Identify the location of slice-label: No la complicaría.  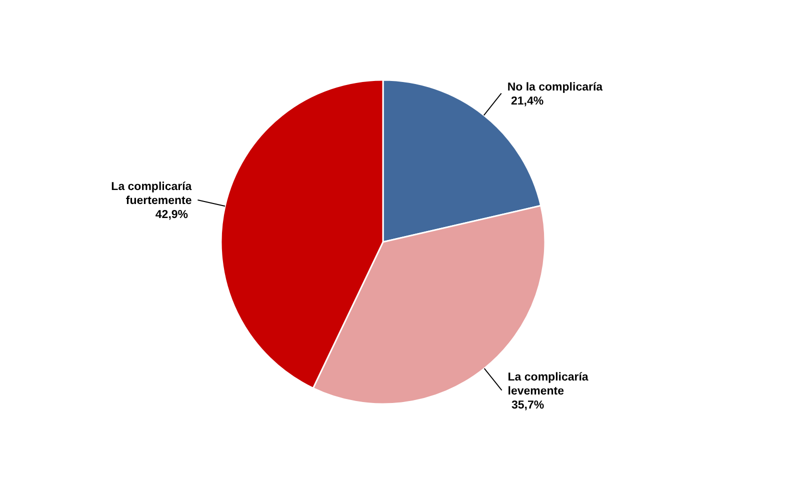
(555, 87).